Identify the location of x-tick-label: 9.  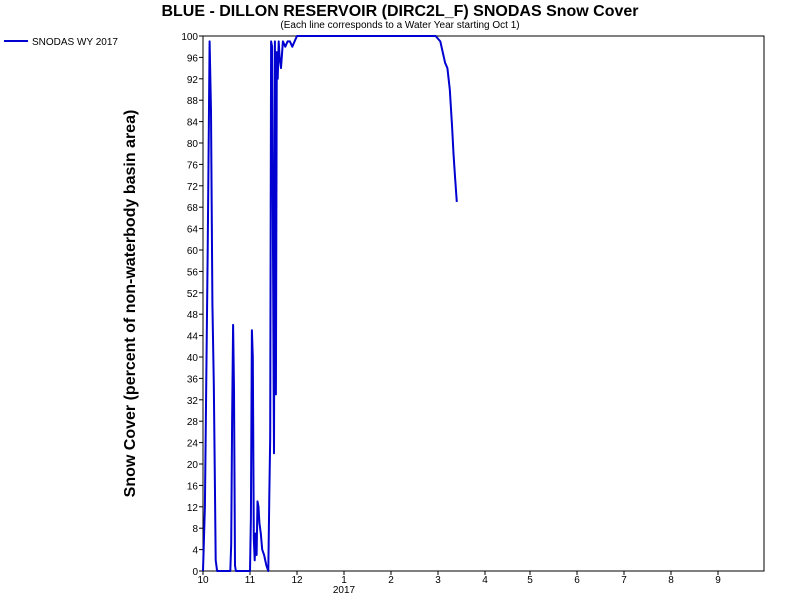
(718, 580).